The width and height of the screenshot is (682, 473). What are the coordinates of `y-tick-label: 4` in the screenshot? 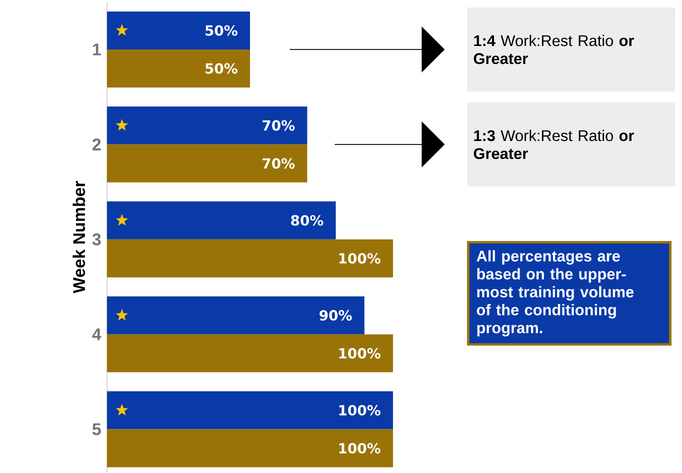 It's located at (97, 334).